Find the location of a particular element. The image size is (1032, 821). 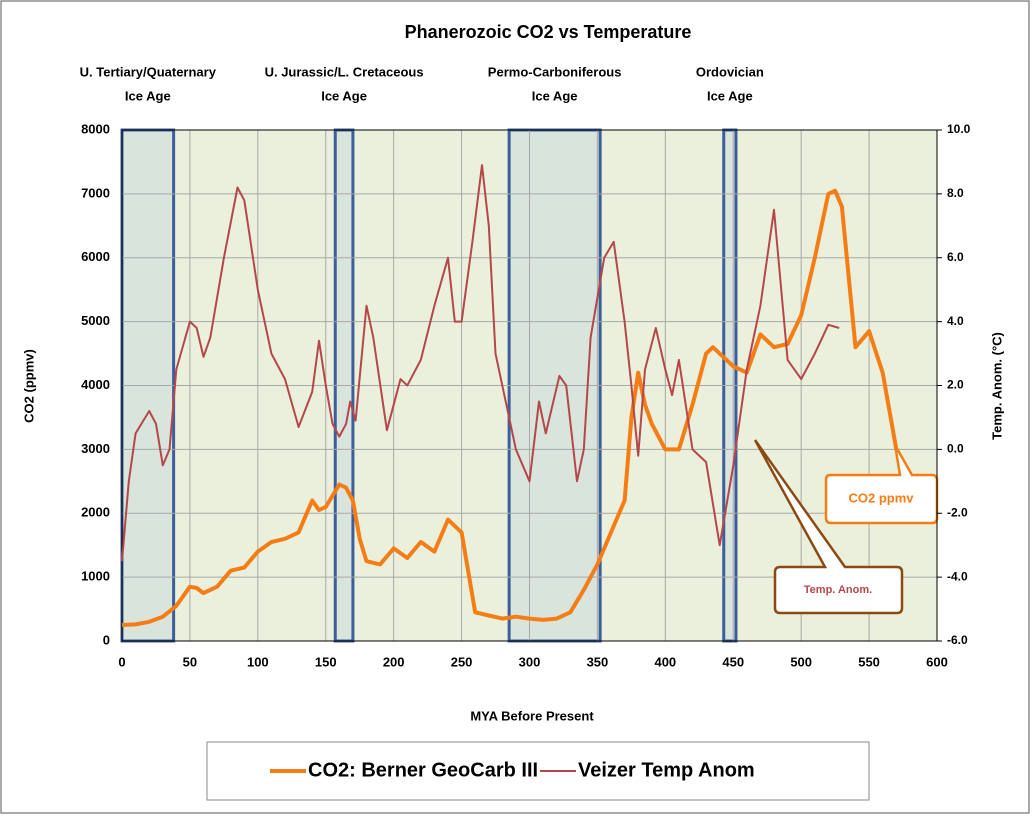

x-tick-label: 100 is located at coordinates (258, 661).